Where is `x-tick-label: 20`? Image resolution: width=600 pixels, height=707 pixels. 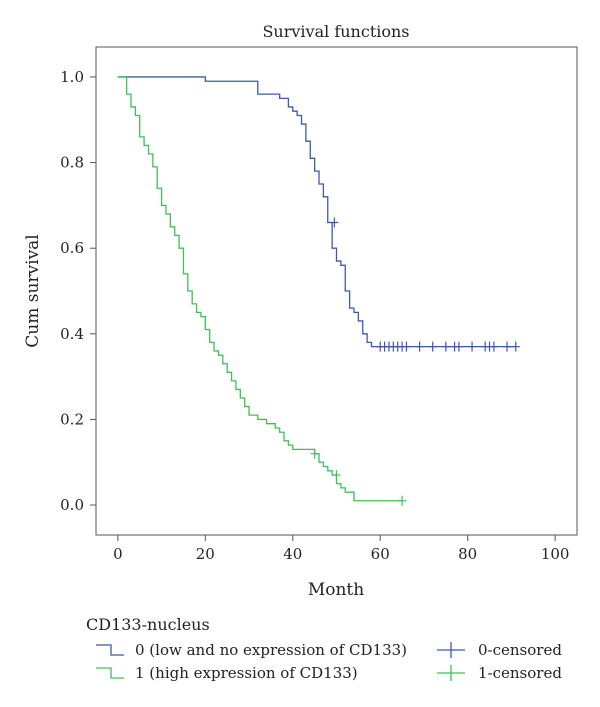 x-tick-label: 20 is located at coordinates (205, 554).